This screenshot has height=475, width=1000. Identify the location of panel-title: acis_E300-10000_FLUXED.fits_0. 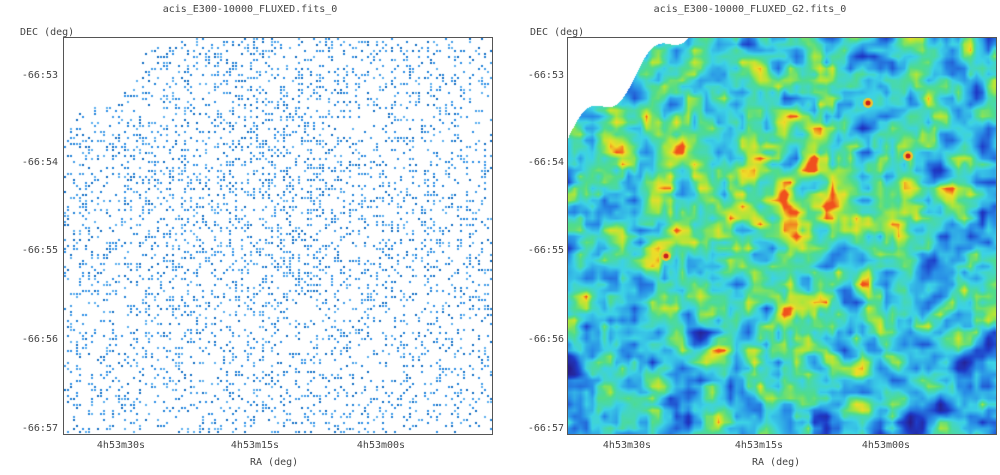
(250, 9).